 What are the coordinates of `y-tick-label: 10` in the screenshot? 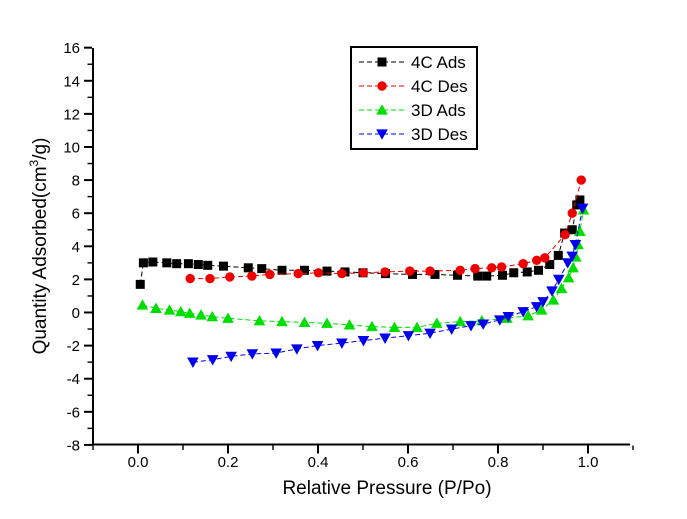 It's located at (71, 147).